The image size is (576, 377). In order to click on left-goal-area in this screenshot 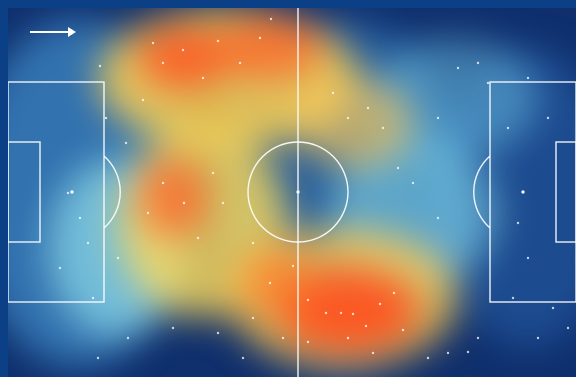, I will do `click(24, 192)`.